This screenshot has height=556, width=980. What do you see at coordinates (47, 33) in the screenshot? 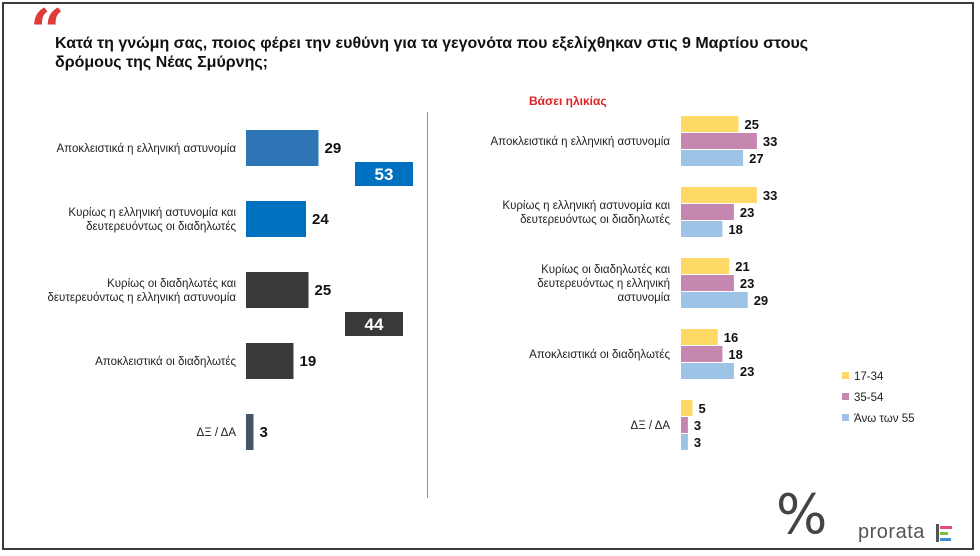
I see `quote-mark-icon: “` at bounding box center [47, 33].